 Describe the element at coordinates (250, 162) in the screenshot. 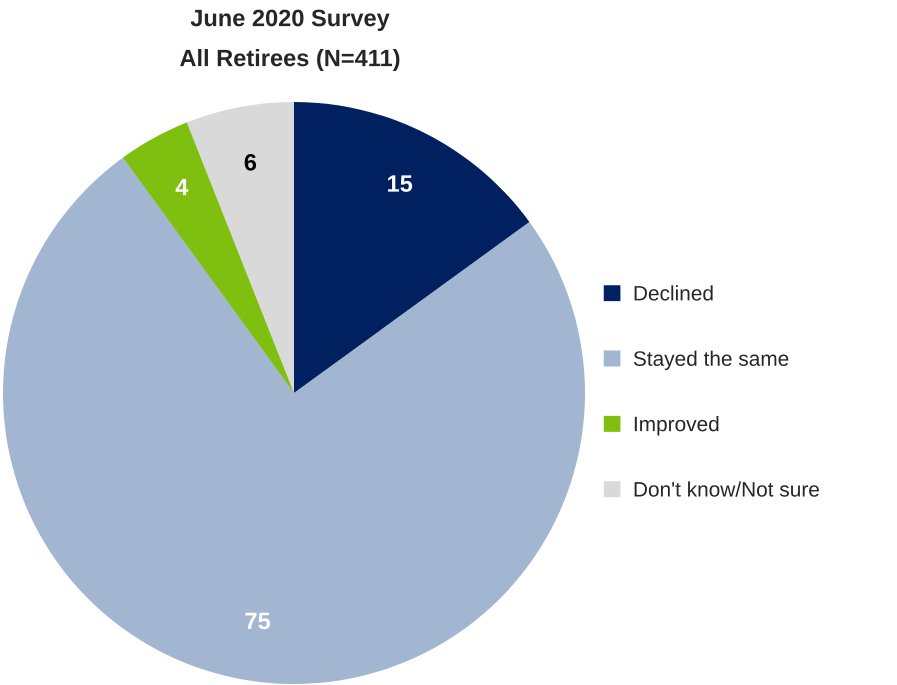

I see `data-label: 6` at that location.